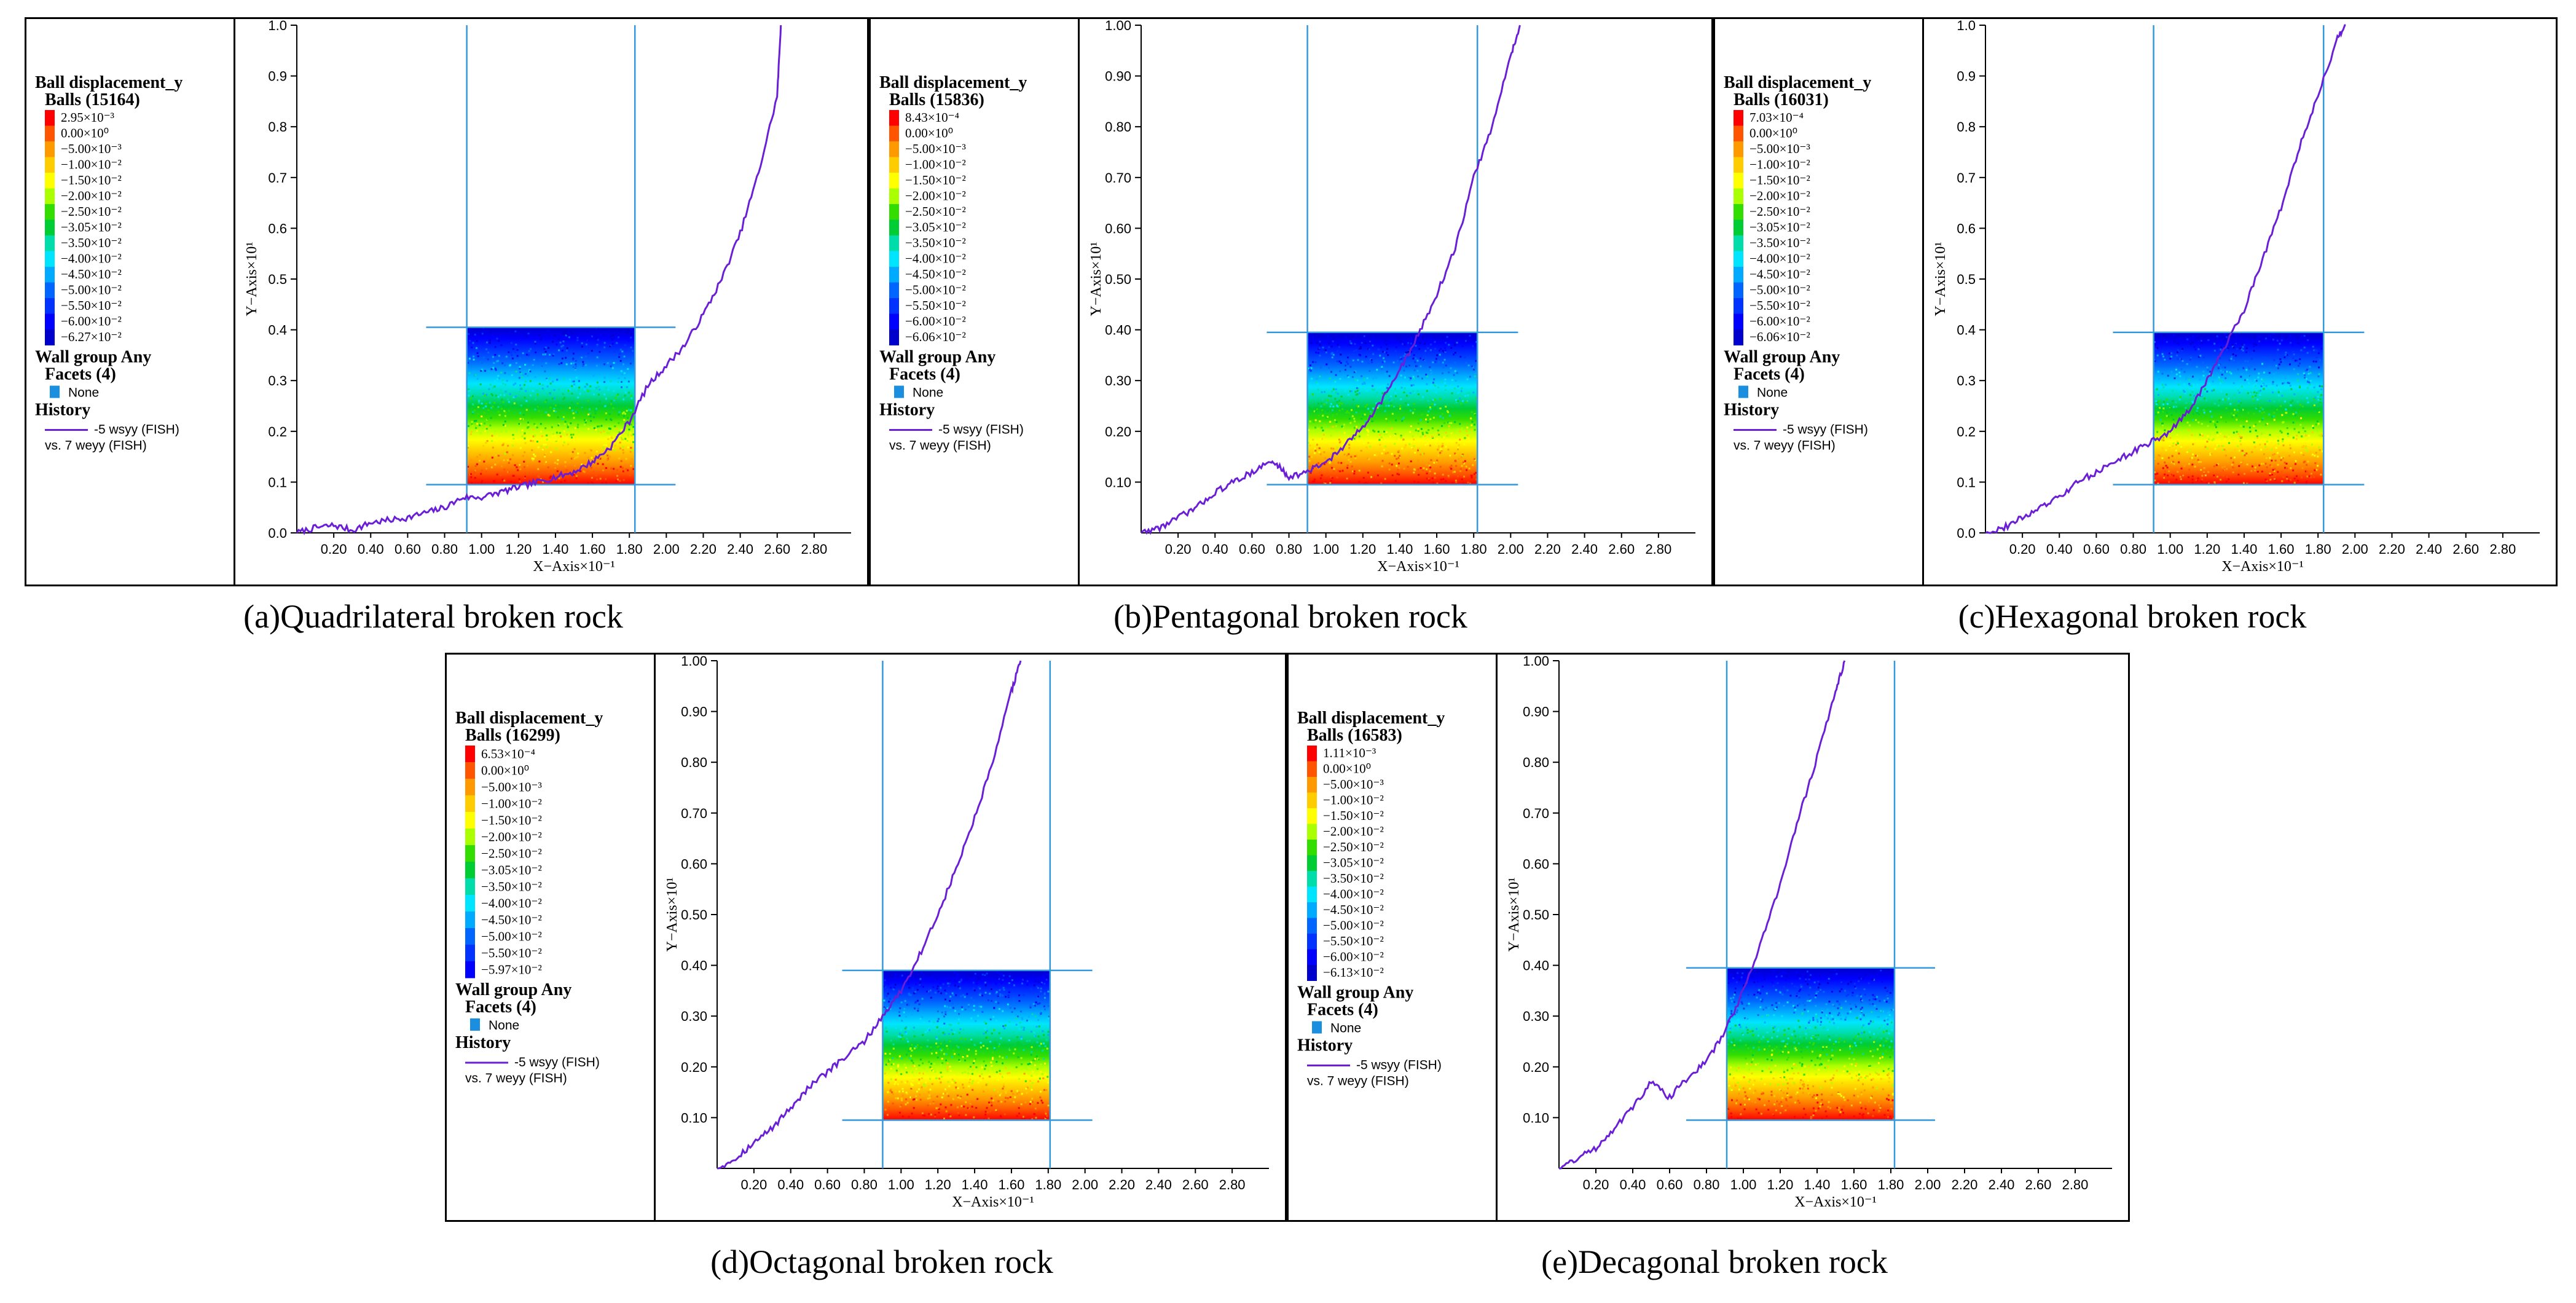  I want to click on legend-history: History, so click(483, 1042).